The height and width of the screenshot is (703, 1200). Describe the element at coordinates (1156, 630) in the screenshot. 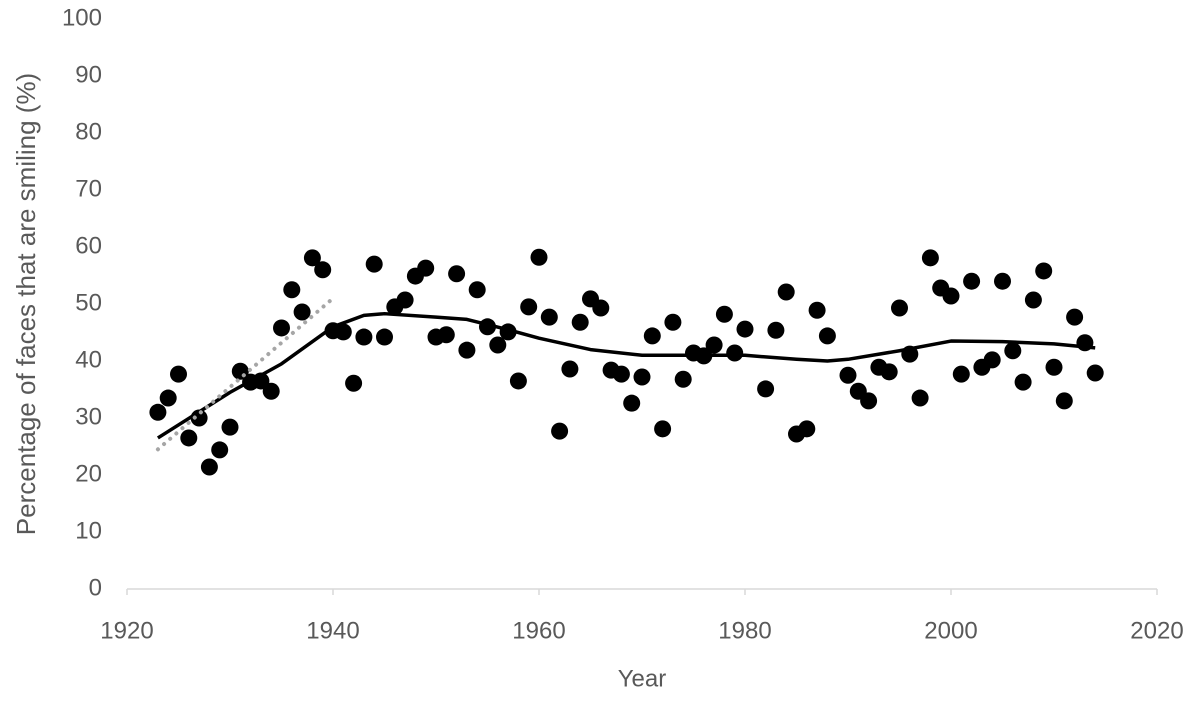

I see `x-tick-label: 2020` at that location.